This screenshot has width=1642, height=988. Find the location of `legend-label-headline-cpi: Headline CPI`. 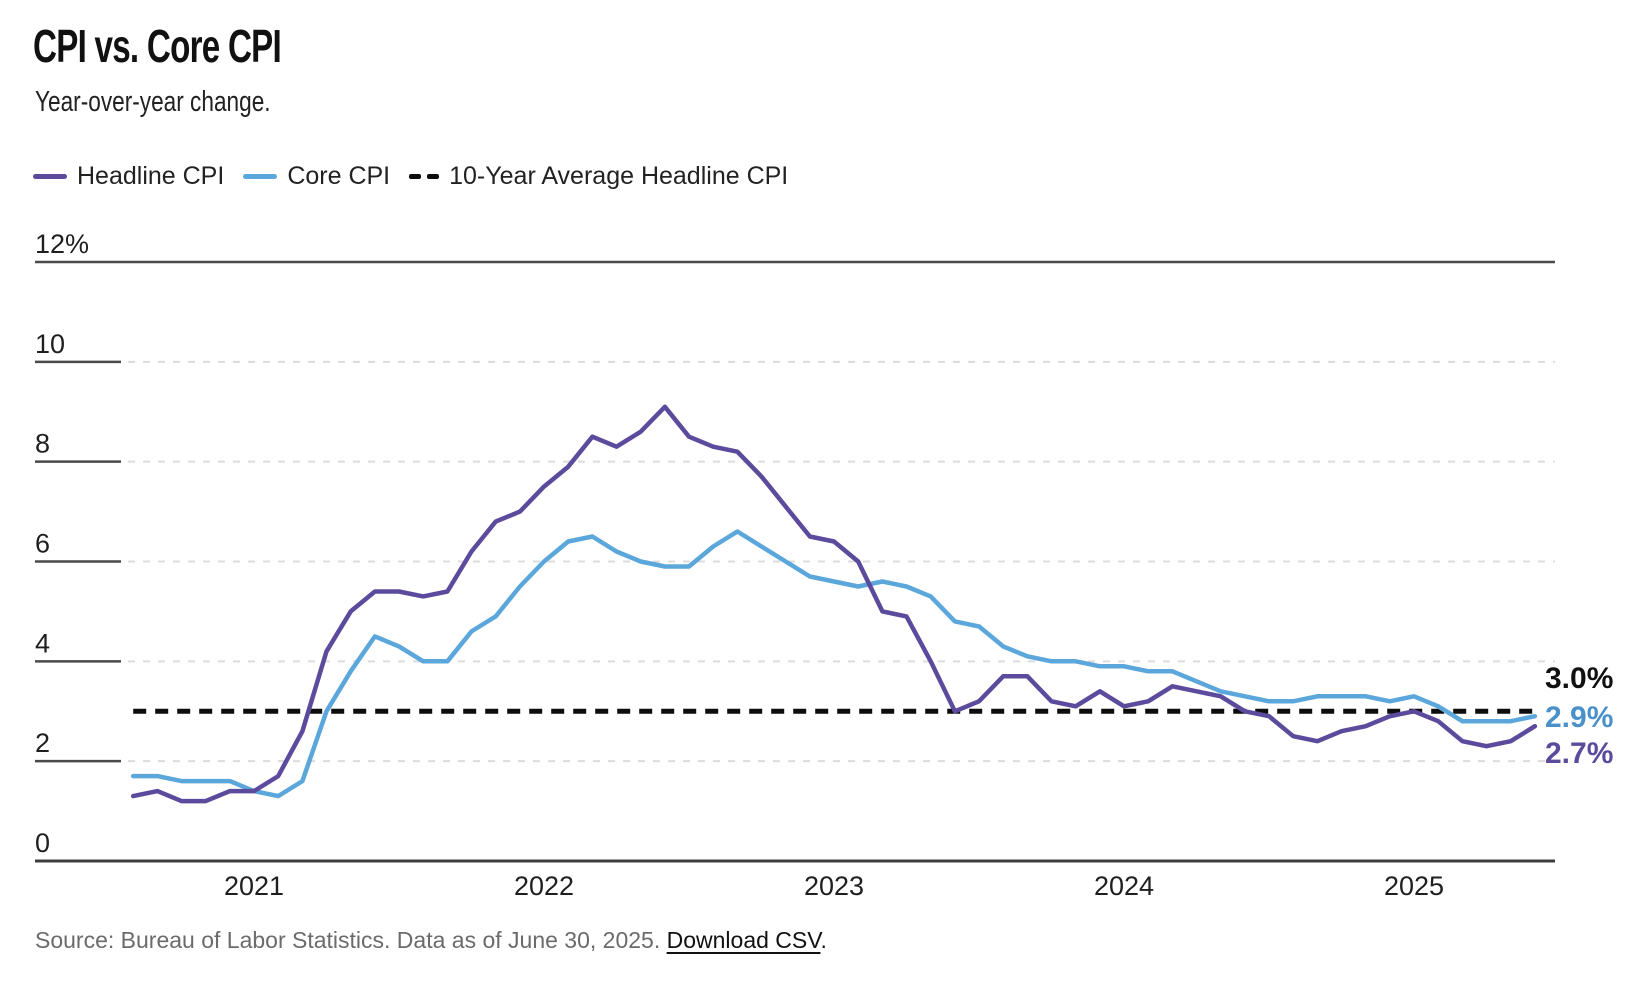

legend-label-headline-cpi: Headline CPI is located at coordinates (151, 176).